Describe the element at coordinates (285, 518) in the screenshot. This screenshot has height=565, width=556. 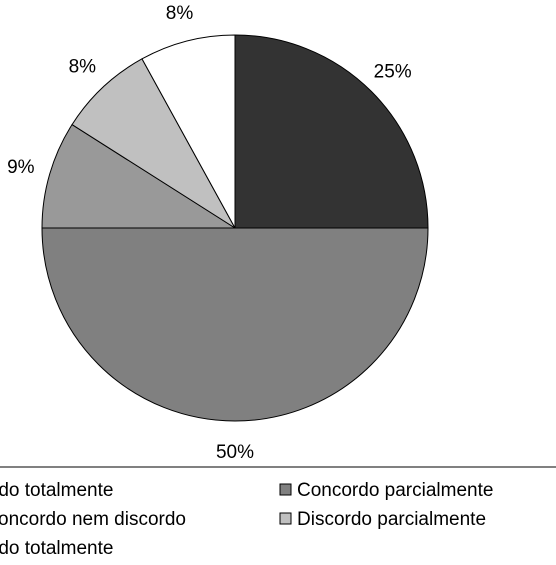
I see `legend-swatch-discordo-parcialmente` at that location.